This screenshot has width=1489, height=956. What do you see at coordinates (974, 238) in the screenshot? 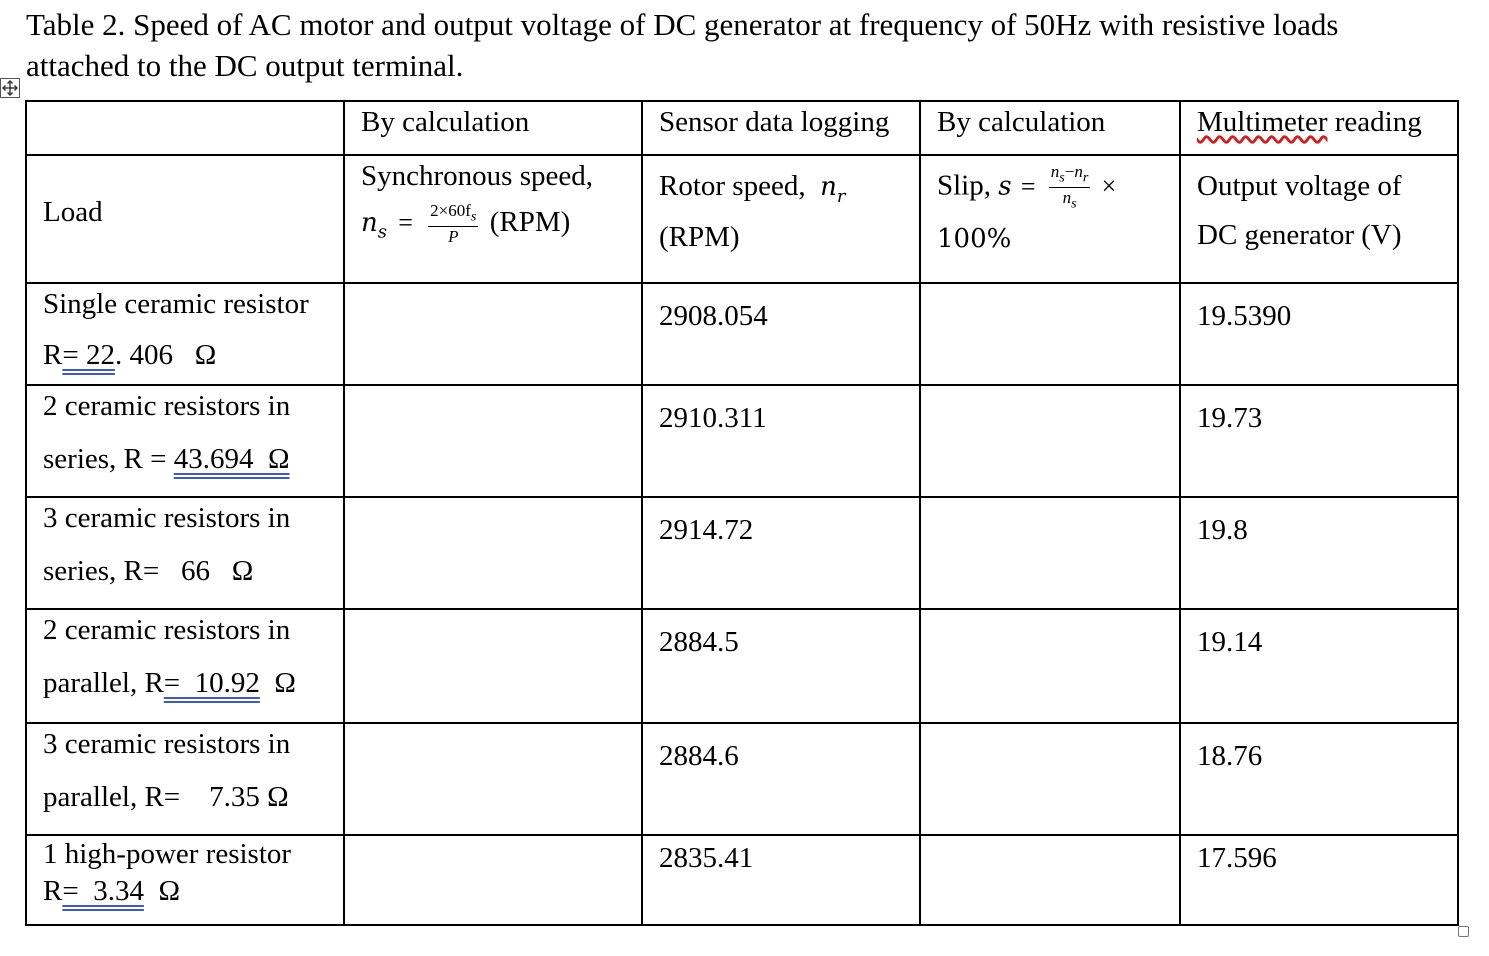
I see `slip-percent: 100%` at bounding box center [974, 238].